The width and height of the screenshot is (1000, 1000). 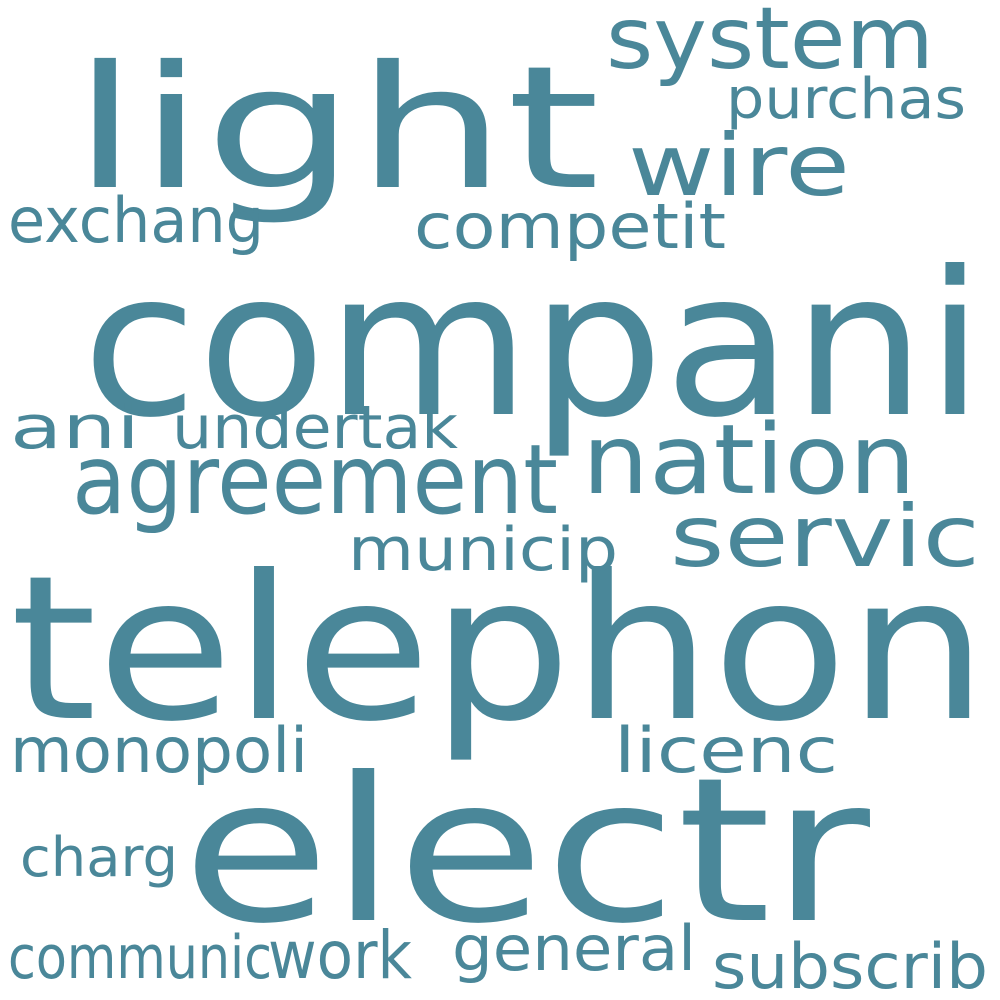 What do you see at coordinates (749, 460) in the screenshot?
I see `word-nation: nation` at bounding box center [749, 460].